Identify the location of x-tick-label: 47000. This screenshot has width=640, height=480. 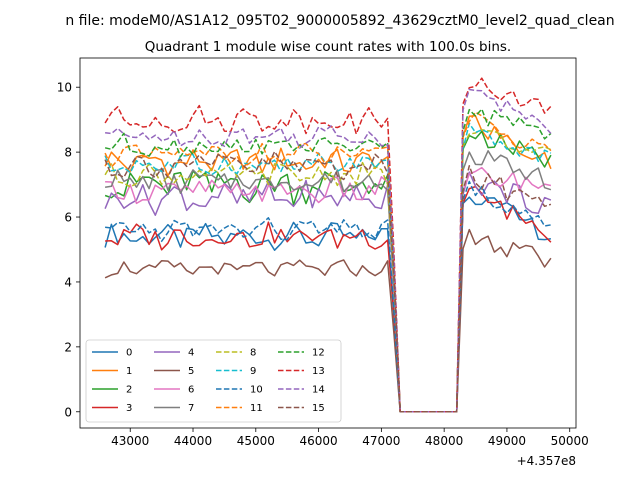
(381, 441).